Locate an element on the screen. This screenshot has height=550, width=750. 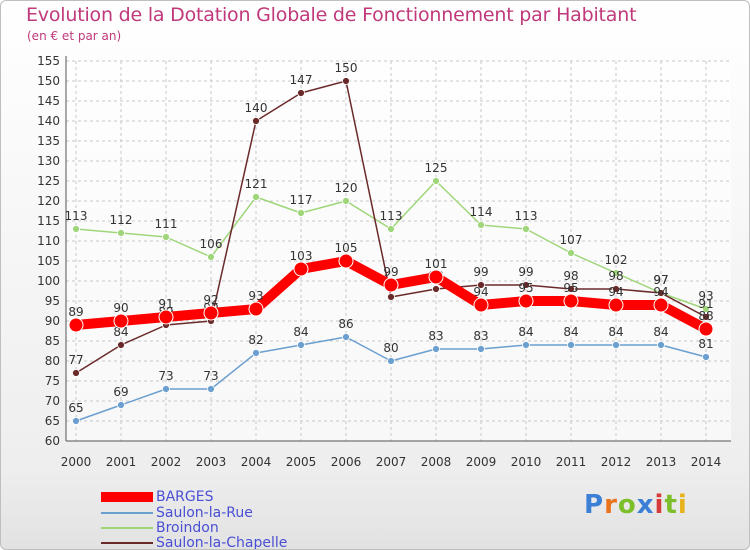
y-tick-label: 155 is located at coordinates (48, 61).